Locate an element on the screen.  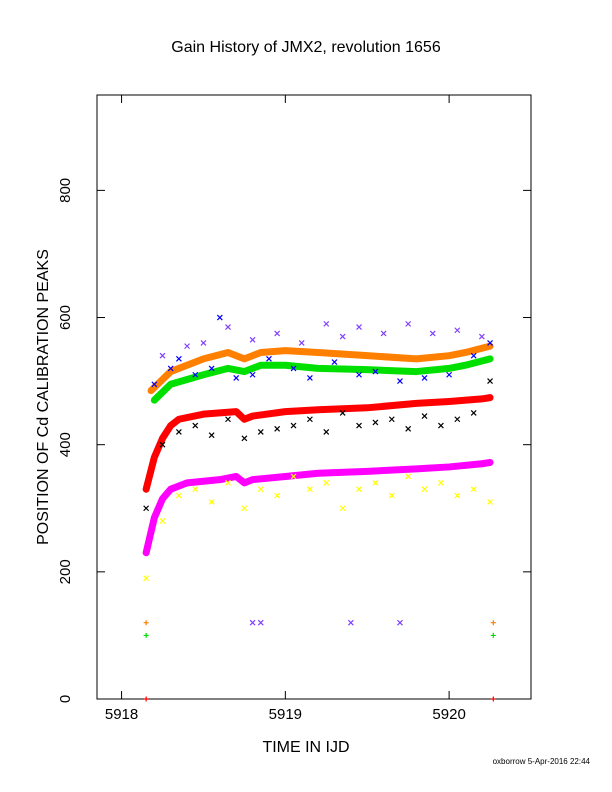
x-axis-label: TIME IN IJD is located at coordinates (305, 747).